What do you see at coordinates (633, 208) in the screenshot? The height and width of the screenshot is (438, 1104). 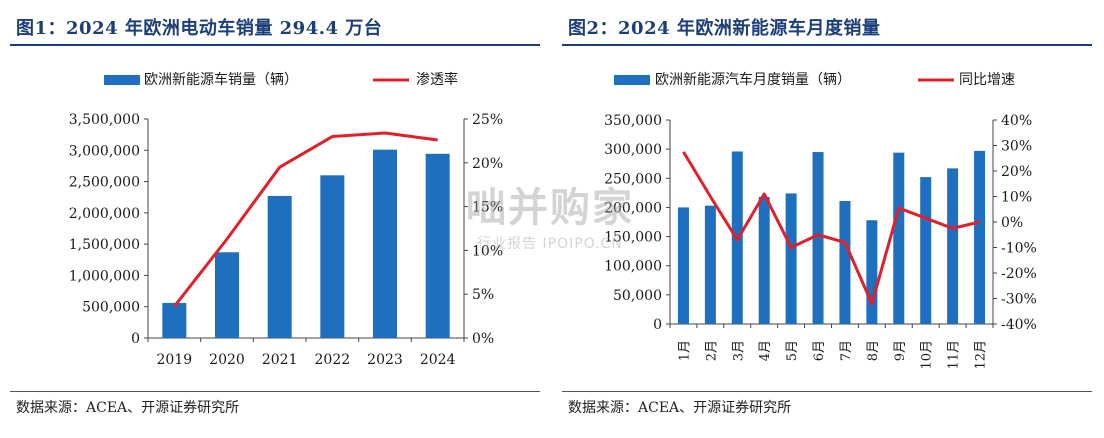 I see `y-left-tick-label: 200,000` at bounding box center [633, 208].